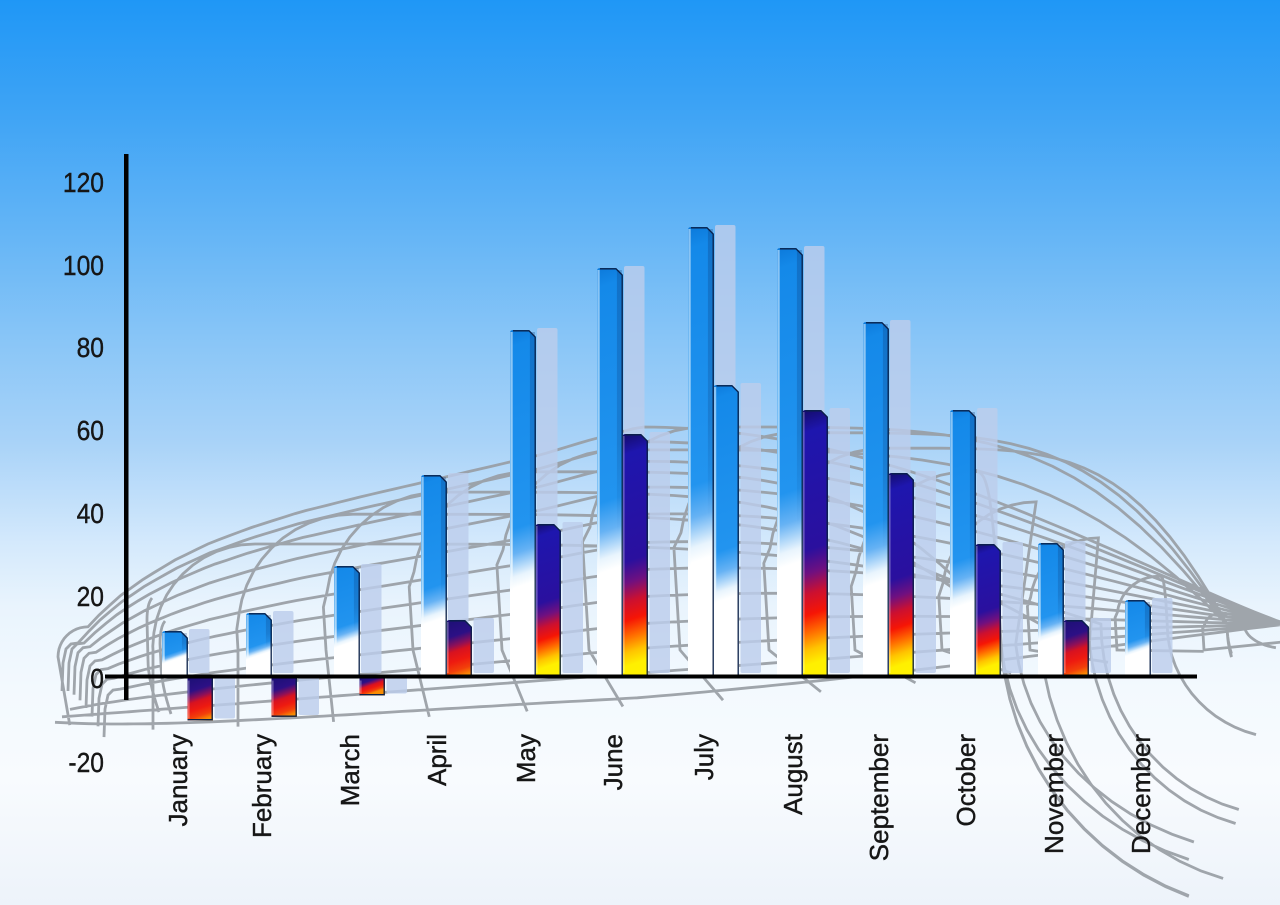 The height and width of the screenshot is (905, 1280). What do you see at coordinates (1054, 794) in the screenshot?
I see `svg-text: November` at bounding box center [1054, 794].